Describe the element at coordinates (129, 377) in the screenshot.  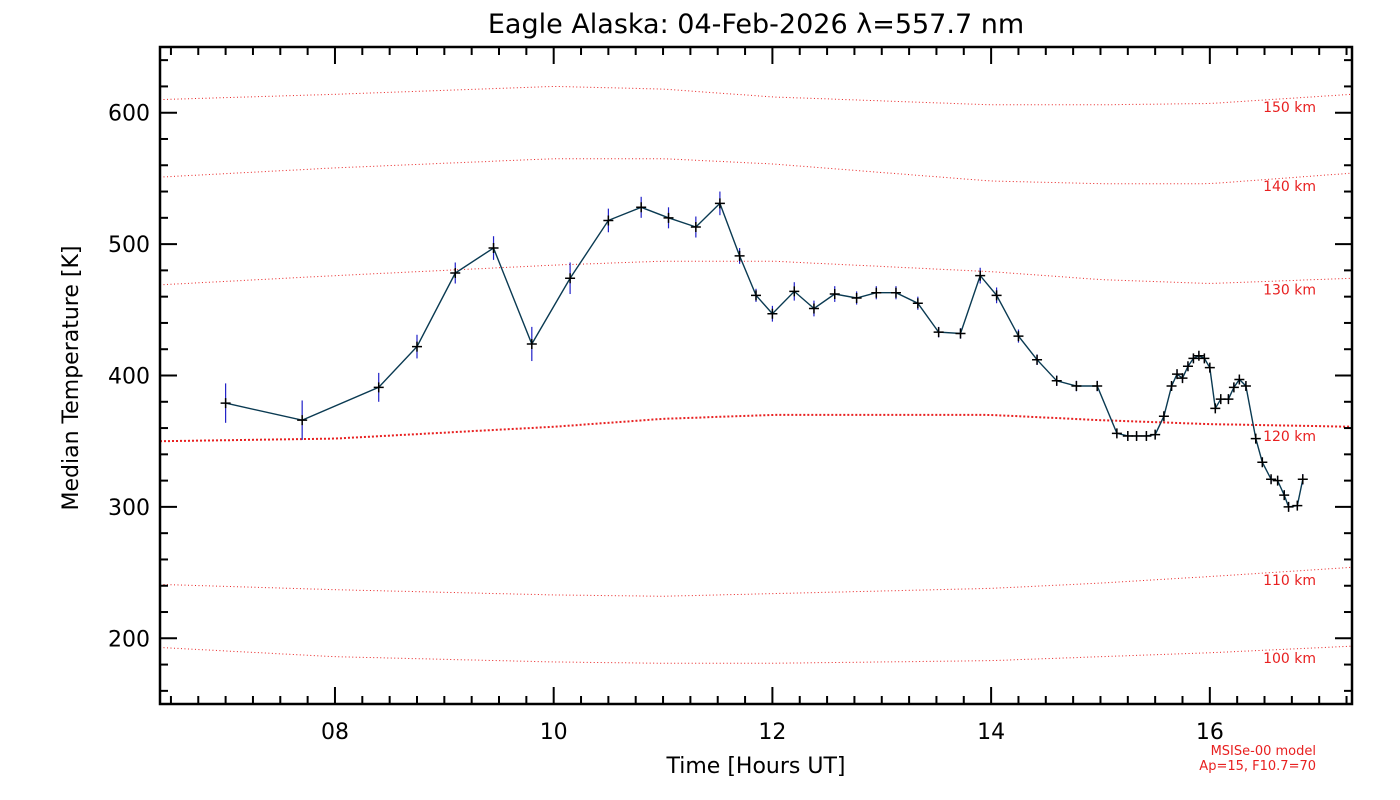
I see `y-tick-label: 400` at that location.